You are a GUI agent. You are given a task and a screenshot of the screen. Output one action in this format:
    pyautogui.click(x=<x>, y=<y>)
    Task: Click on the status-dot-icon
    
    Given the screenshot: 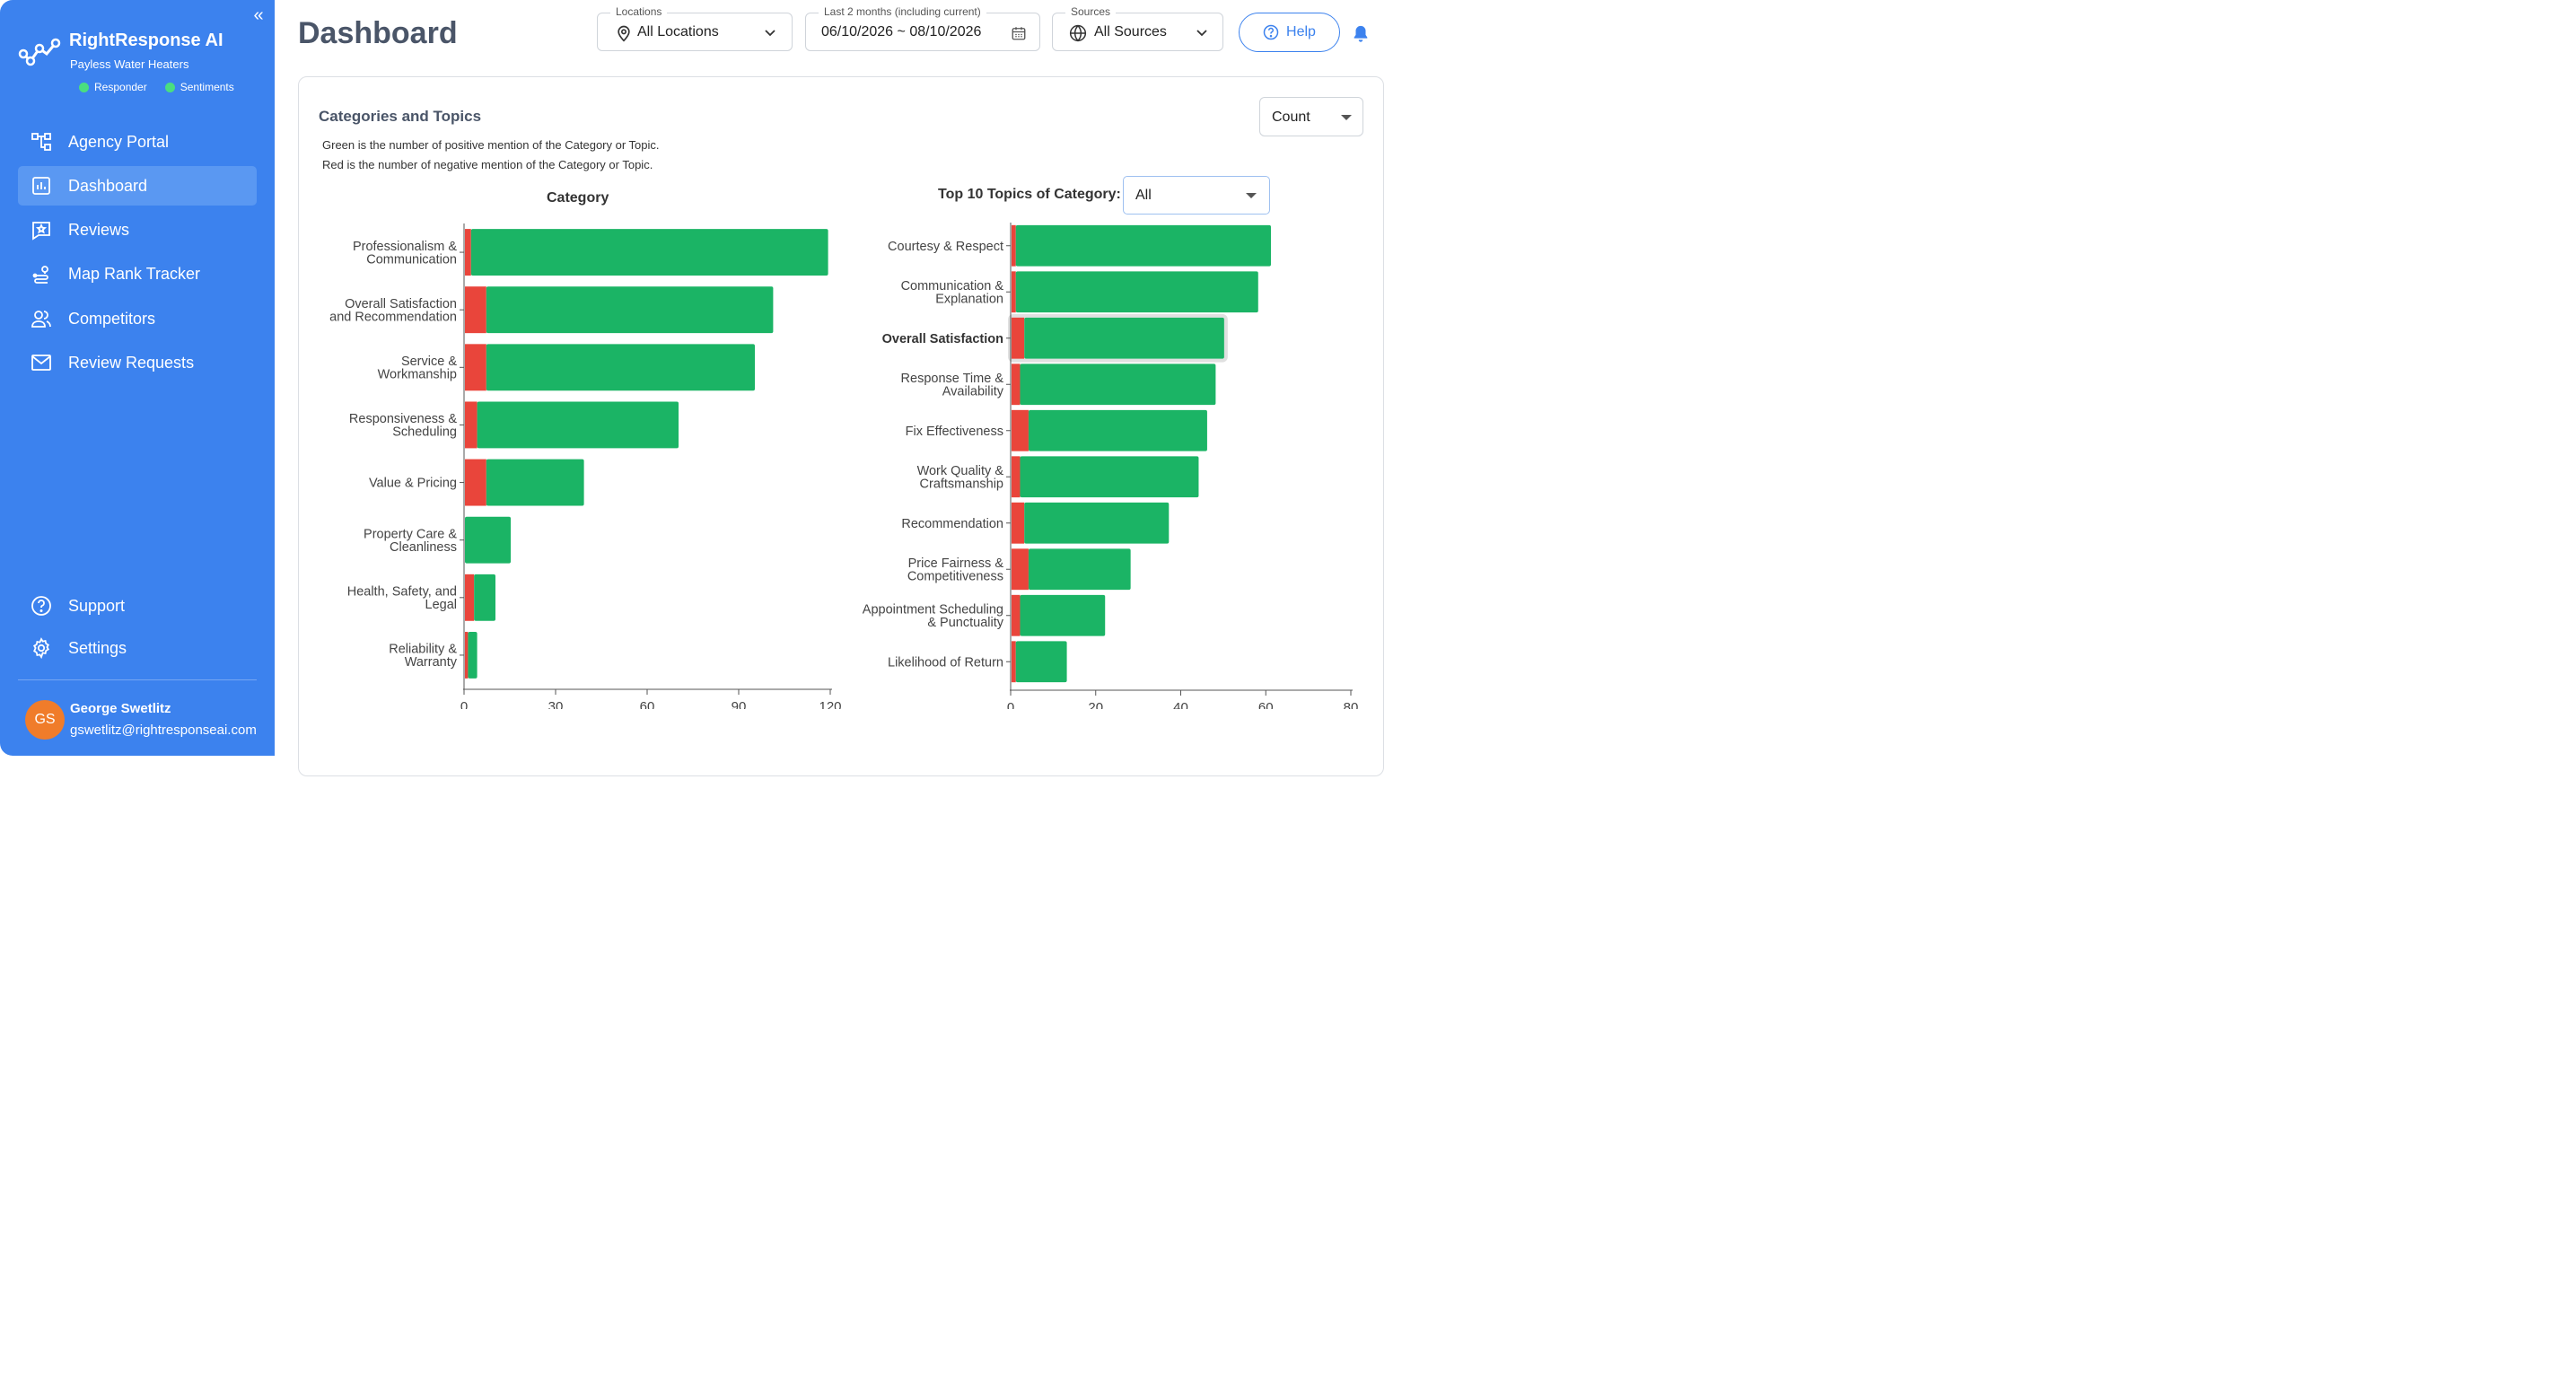 What is the action you would take?
    pyautogui.click(x=169, y=87)
    